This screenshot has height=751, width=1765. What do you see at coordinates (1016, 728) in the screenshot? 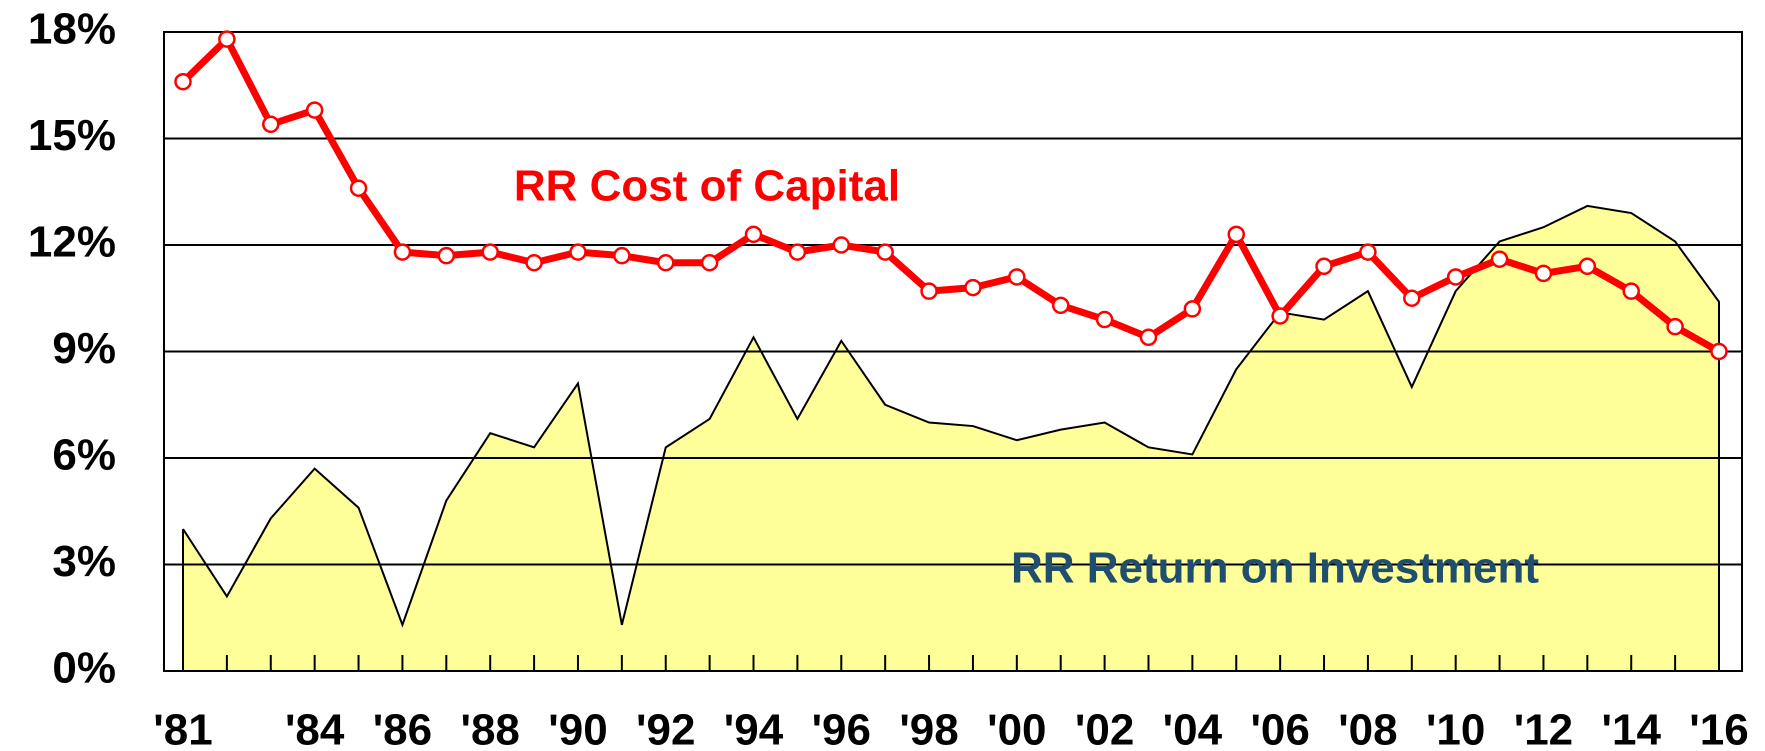
I see `x-tick-label: '00` at bounding box center [1016, 728].